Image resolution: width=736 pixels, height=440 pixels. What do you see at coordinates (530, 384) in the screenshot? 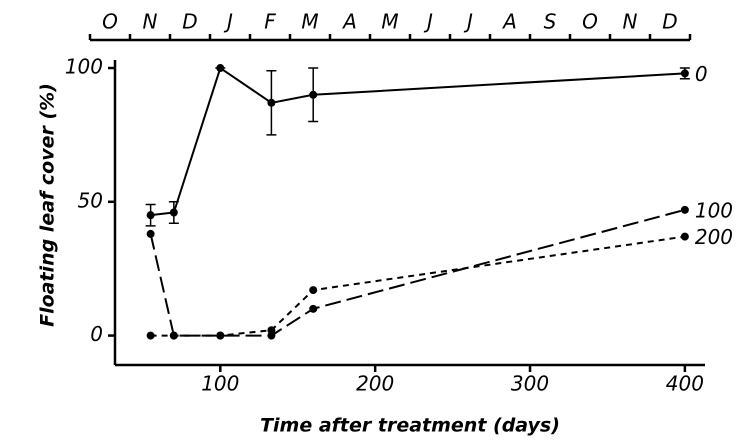
I see `x-tick-label: 300` at bounding box center [530, 384].